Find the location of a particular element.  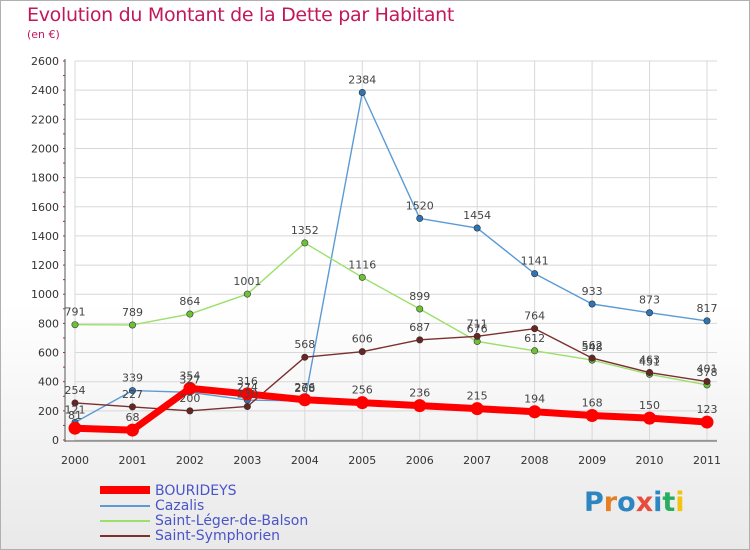

logo-letter: r is located at coordinates (610, 502).